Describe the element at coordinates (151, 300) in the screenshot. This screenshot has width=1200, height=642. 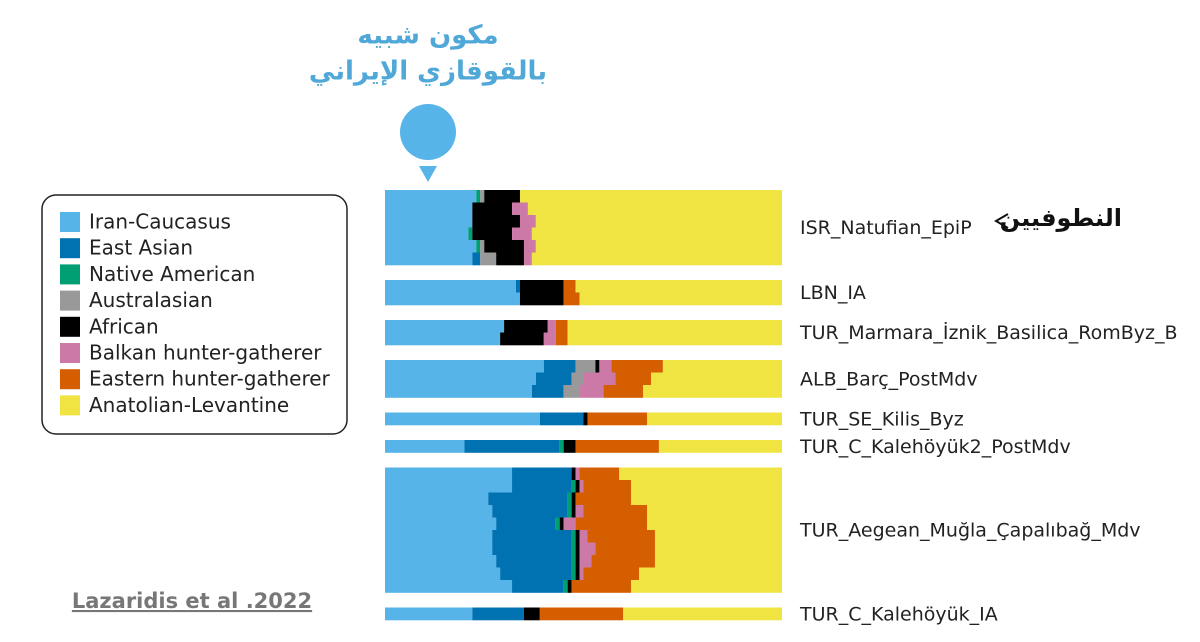
I see `legend-label: Australasian` at that location.